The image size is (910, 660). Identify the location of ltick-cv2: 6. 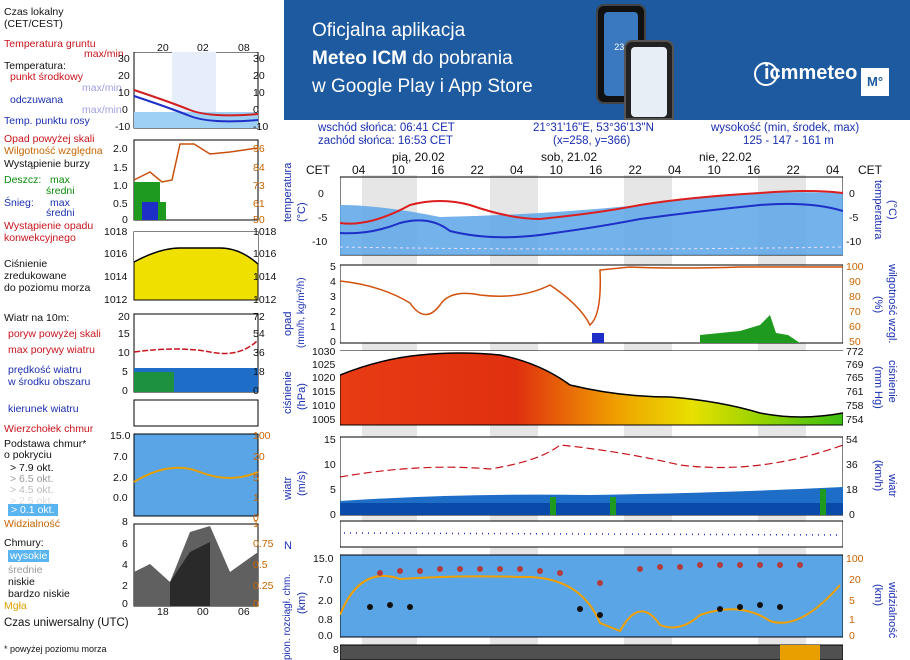
(125, 544).